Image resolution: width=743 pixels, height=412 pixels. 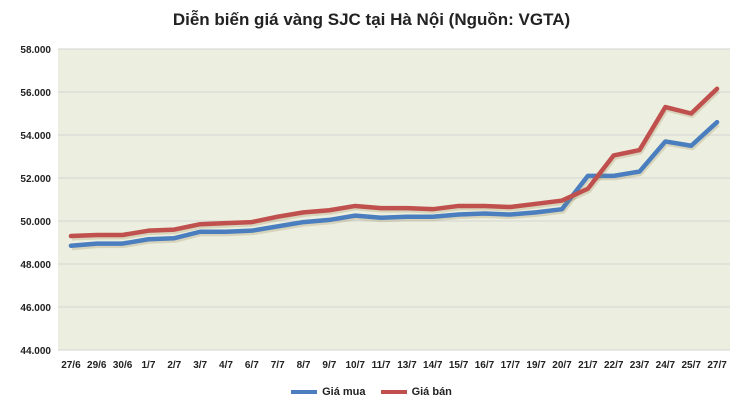 I want to click on x-tick-label: 4/7, so click(x=226, y=365).